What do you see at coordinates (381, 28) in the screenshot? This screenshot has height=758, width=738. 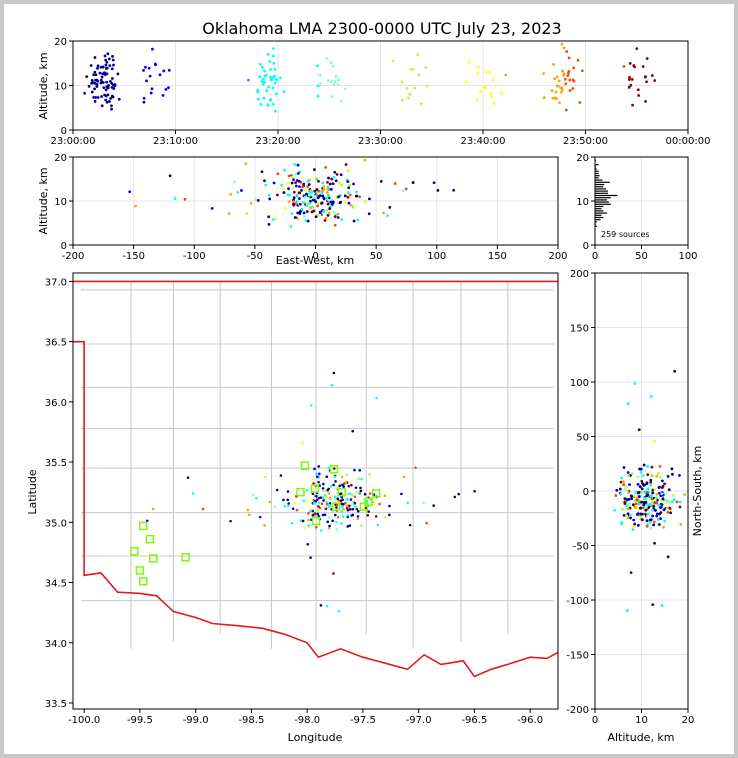 I see `figure-title: Oklahoma LMA 2300-0000 UTC July 23, 2023` at bounding box center [381, 28].